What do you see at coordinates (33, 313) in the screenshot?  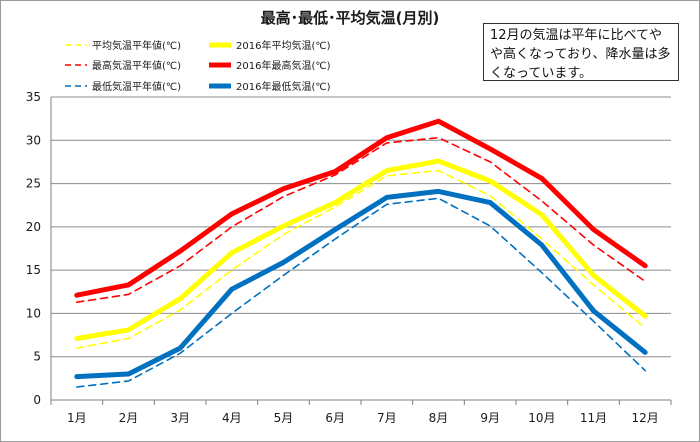 I see `y-tick-label: 10` at bounding box center [33, 313].